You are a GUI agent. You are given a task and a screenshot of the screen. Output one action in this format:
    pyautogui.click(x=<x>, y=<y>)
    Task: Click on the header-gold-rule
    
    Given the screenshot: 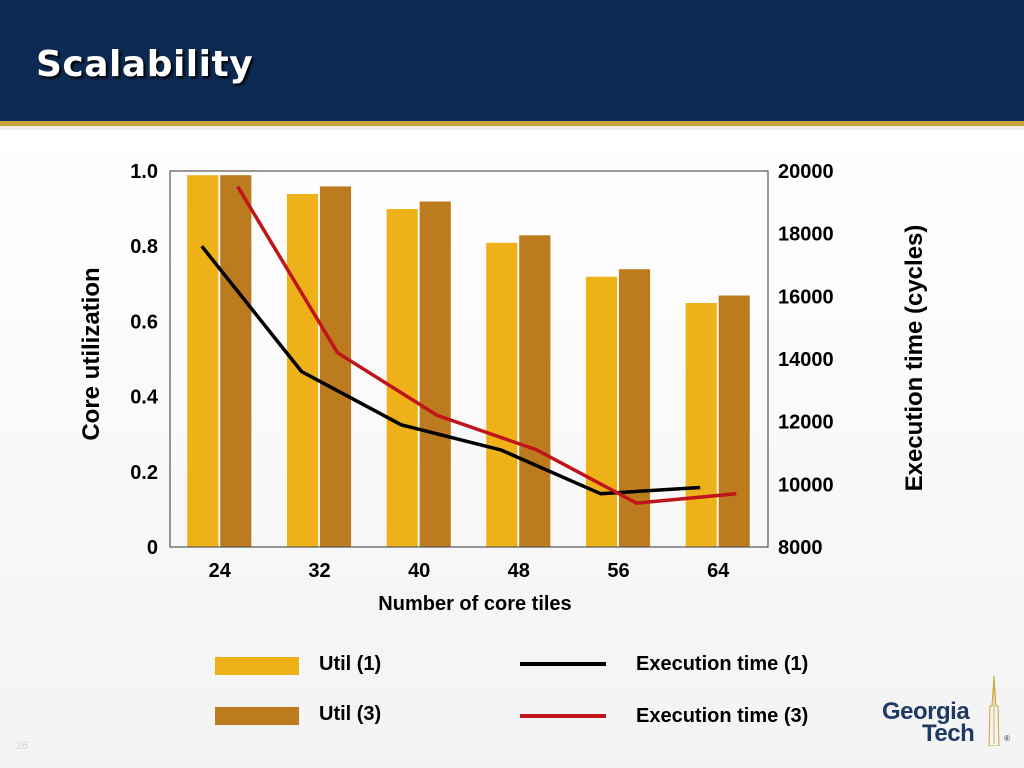 What is the action you would take?
    pyautogui.click(x=512, y=123)
    